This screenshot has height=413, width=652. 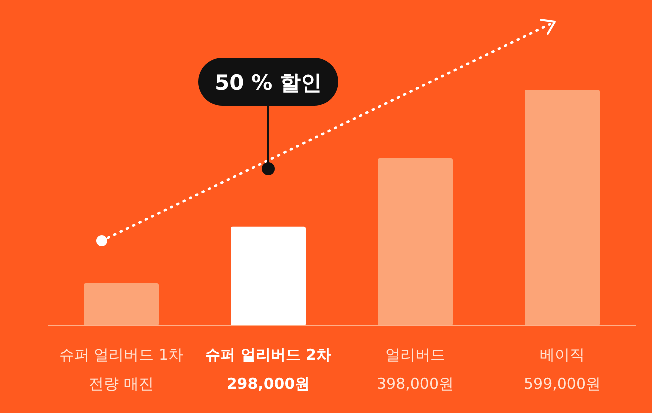 I want to click on x-tick-label: 얼리버드 398,000원, so click(x=415, y=369).